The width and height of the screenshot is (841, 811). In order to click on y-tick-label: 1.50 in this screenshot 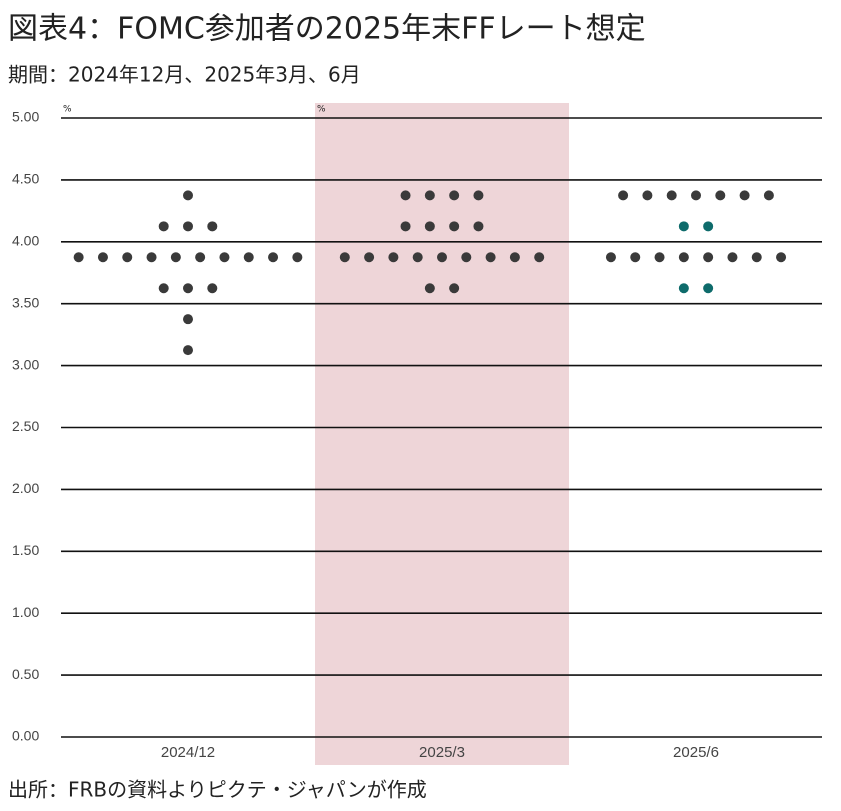, I will do `click(25, 550)`.